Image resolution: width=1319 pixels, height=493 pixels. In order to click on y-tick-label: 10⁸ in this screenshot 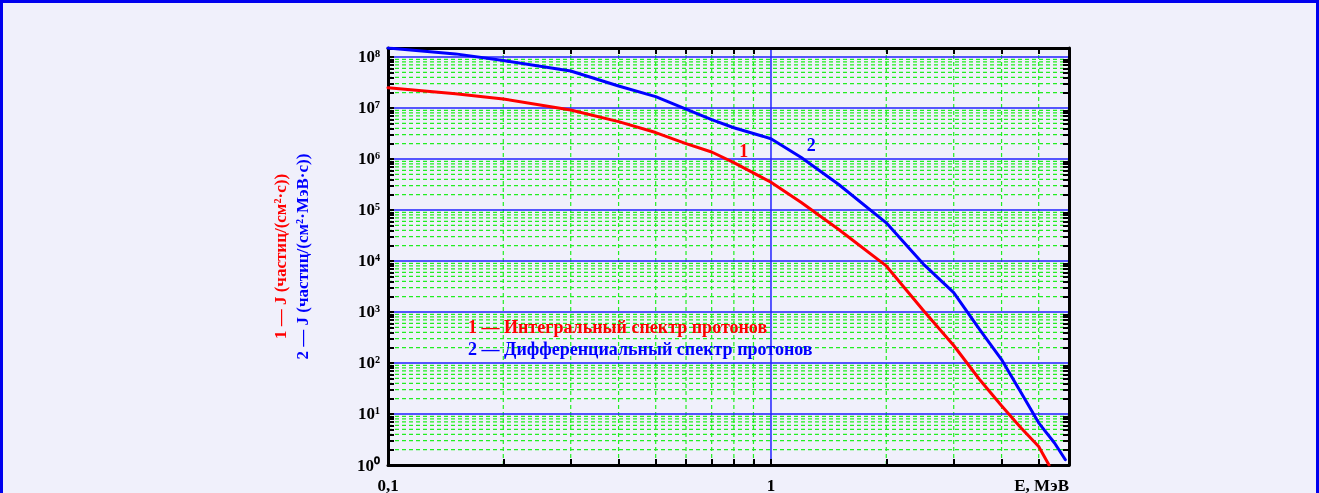, I will do `click(368, 57)`.